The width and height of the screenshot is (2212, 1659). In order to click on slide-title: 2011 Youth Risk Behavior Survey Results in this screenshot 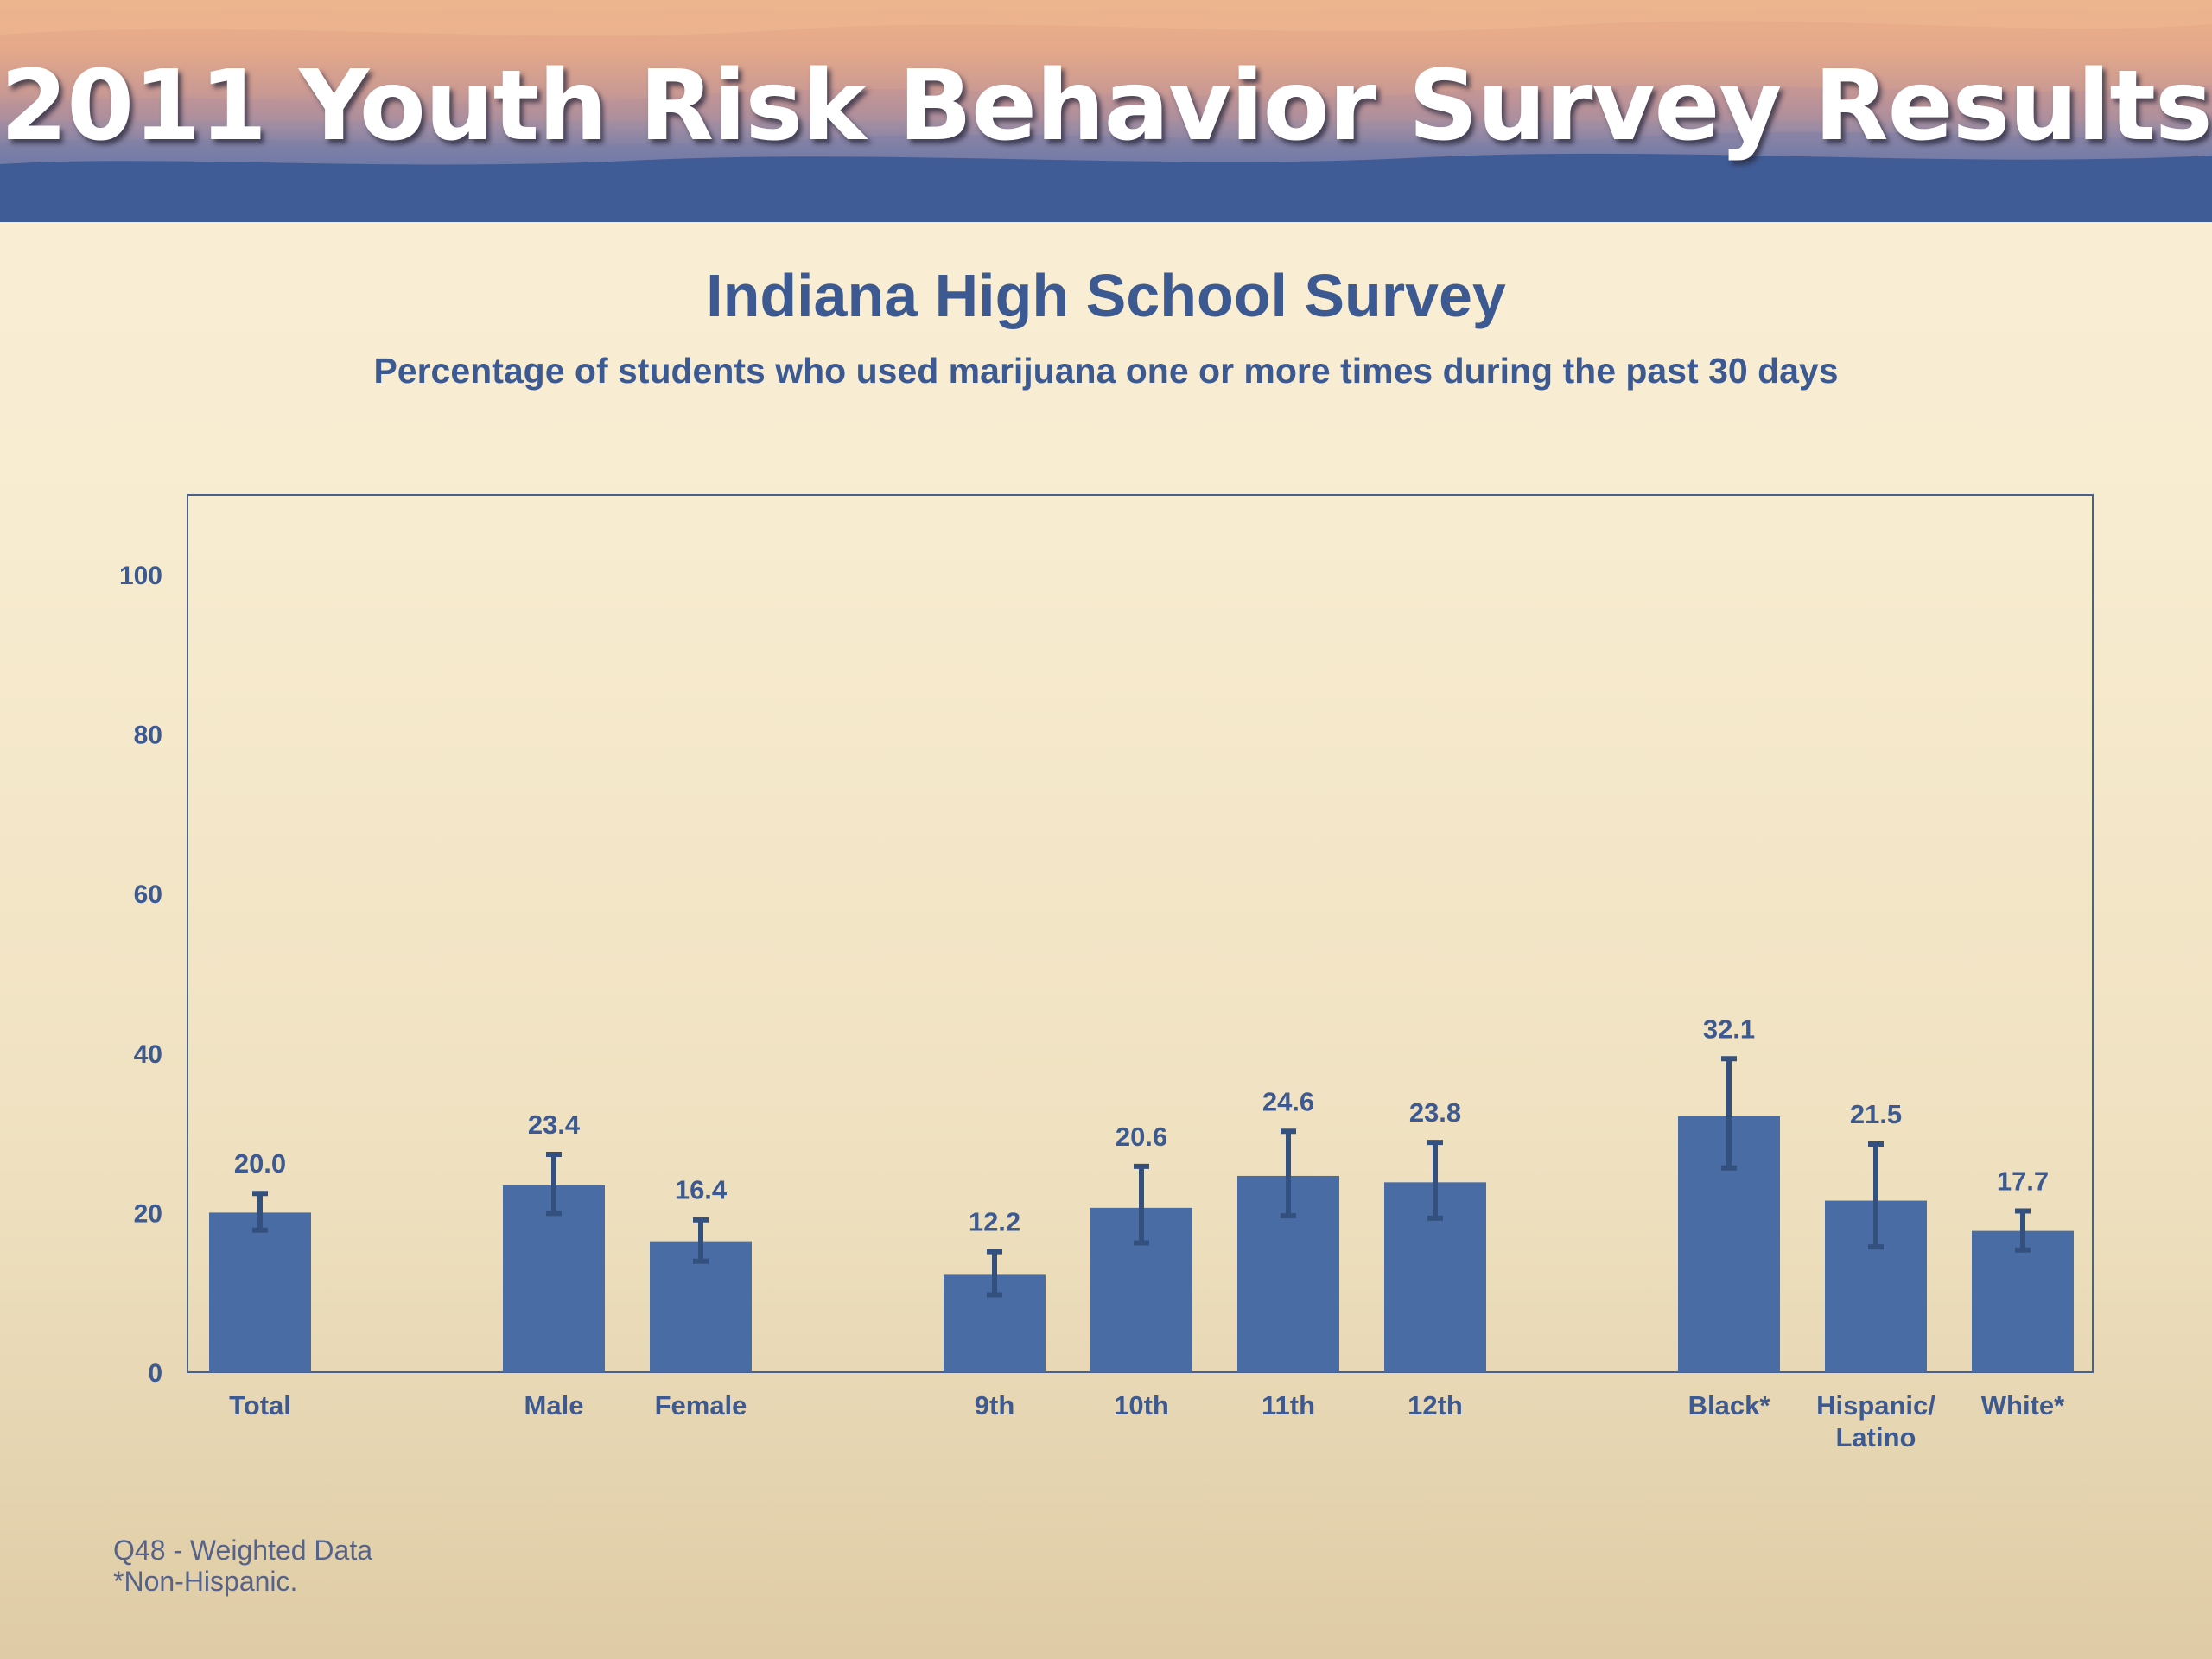, I will do `click(1106, 106)`.